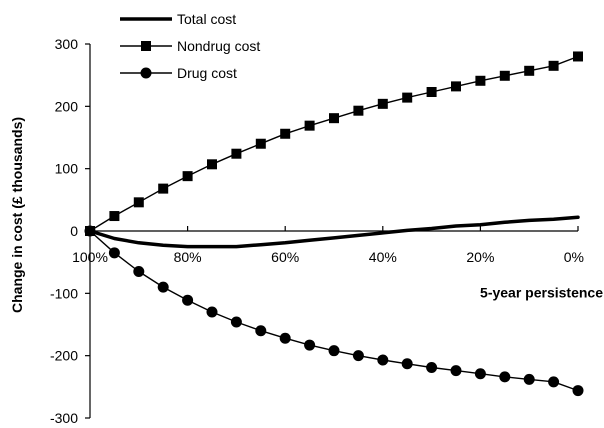  I want to click on y-tick-label: -100, so click(64, 293).